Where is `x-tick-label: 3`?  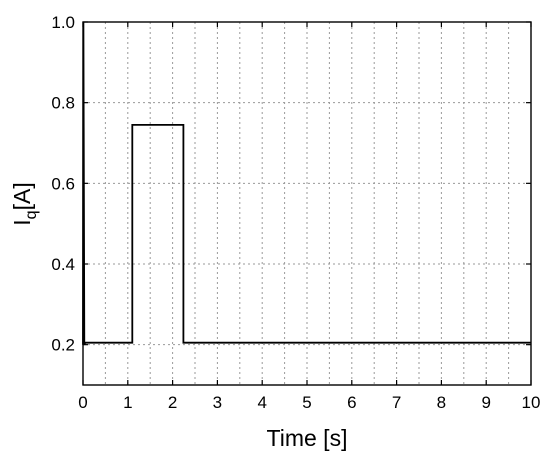
x-tick-label: 3 is located at coordinates (217, 402).